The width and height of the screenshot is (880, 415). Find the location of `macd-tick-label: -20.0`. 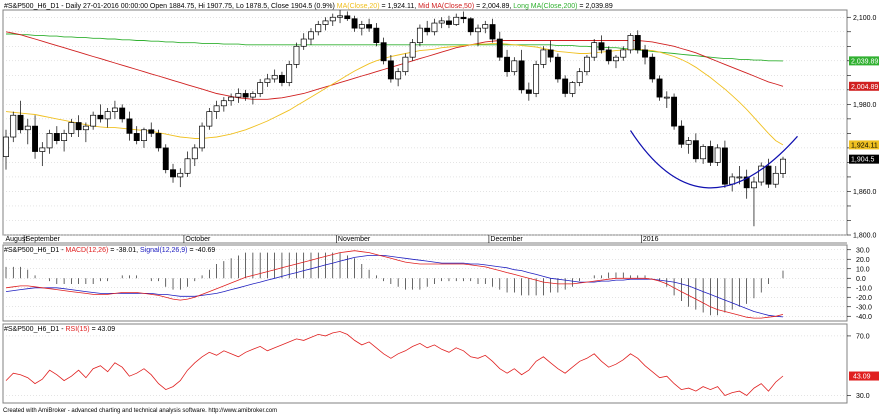

macd-tick-label: -20.0 is located at coordinates (864, 298).